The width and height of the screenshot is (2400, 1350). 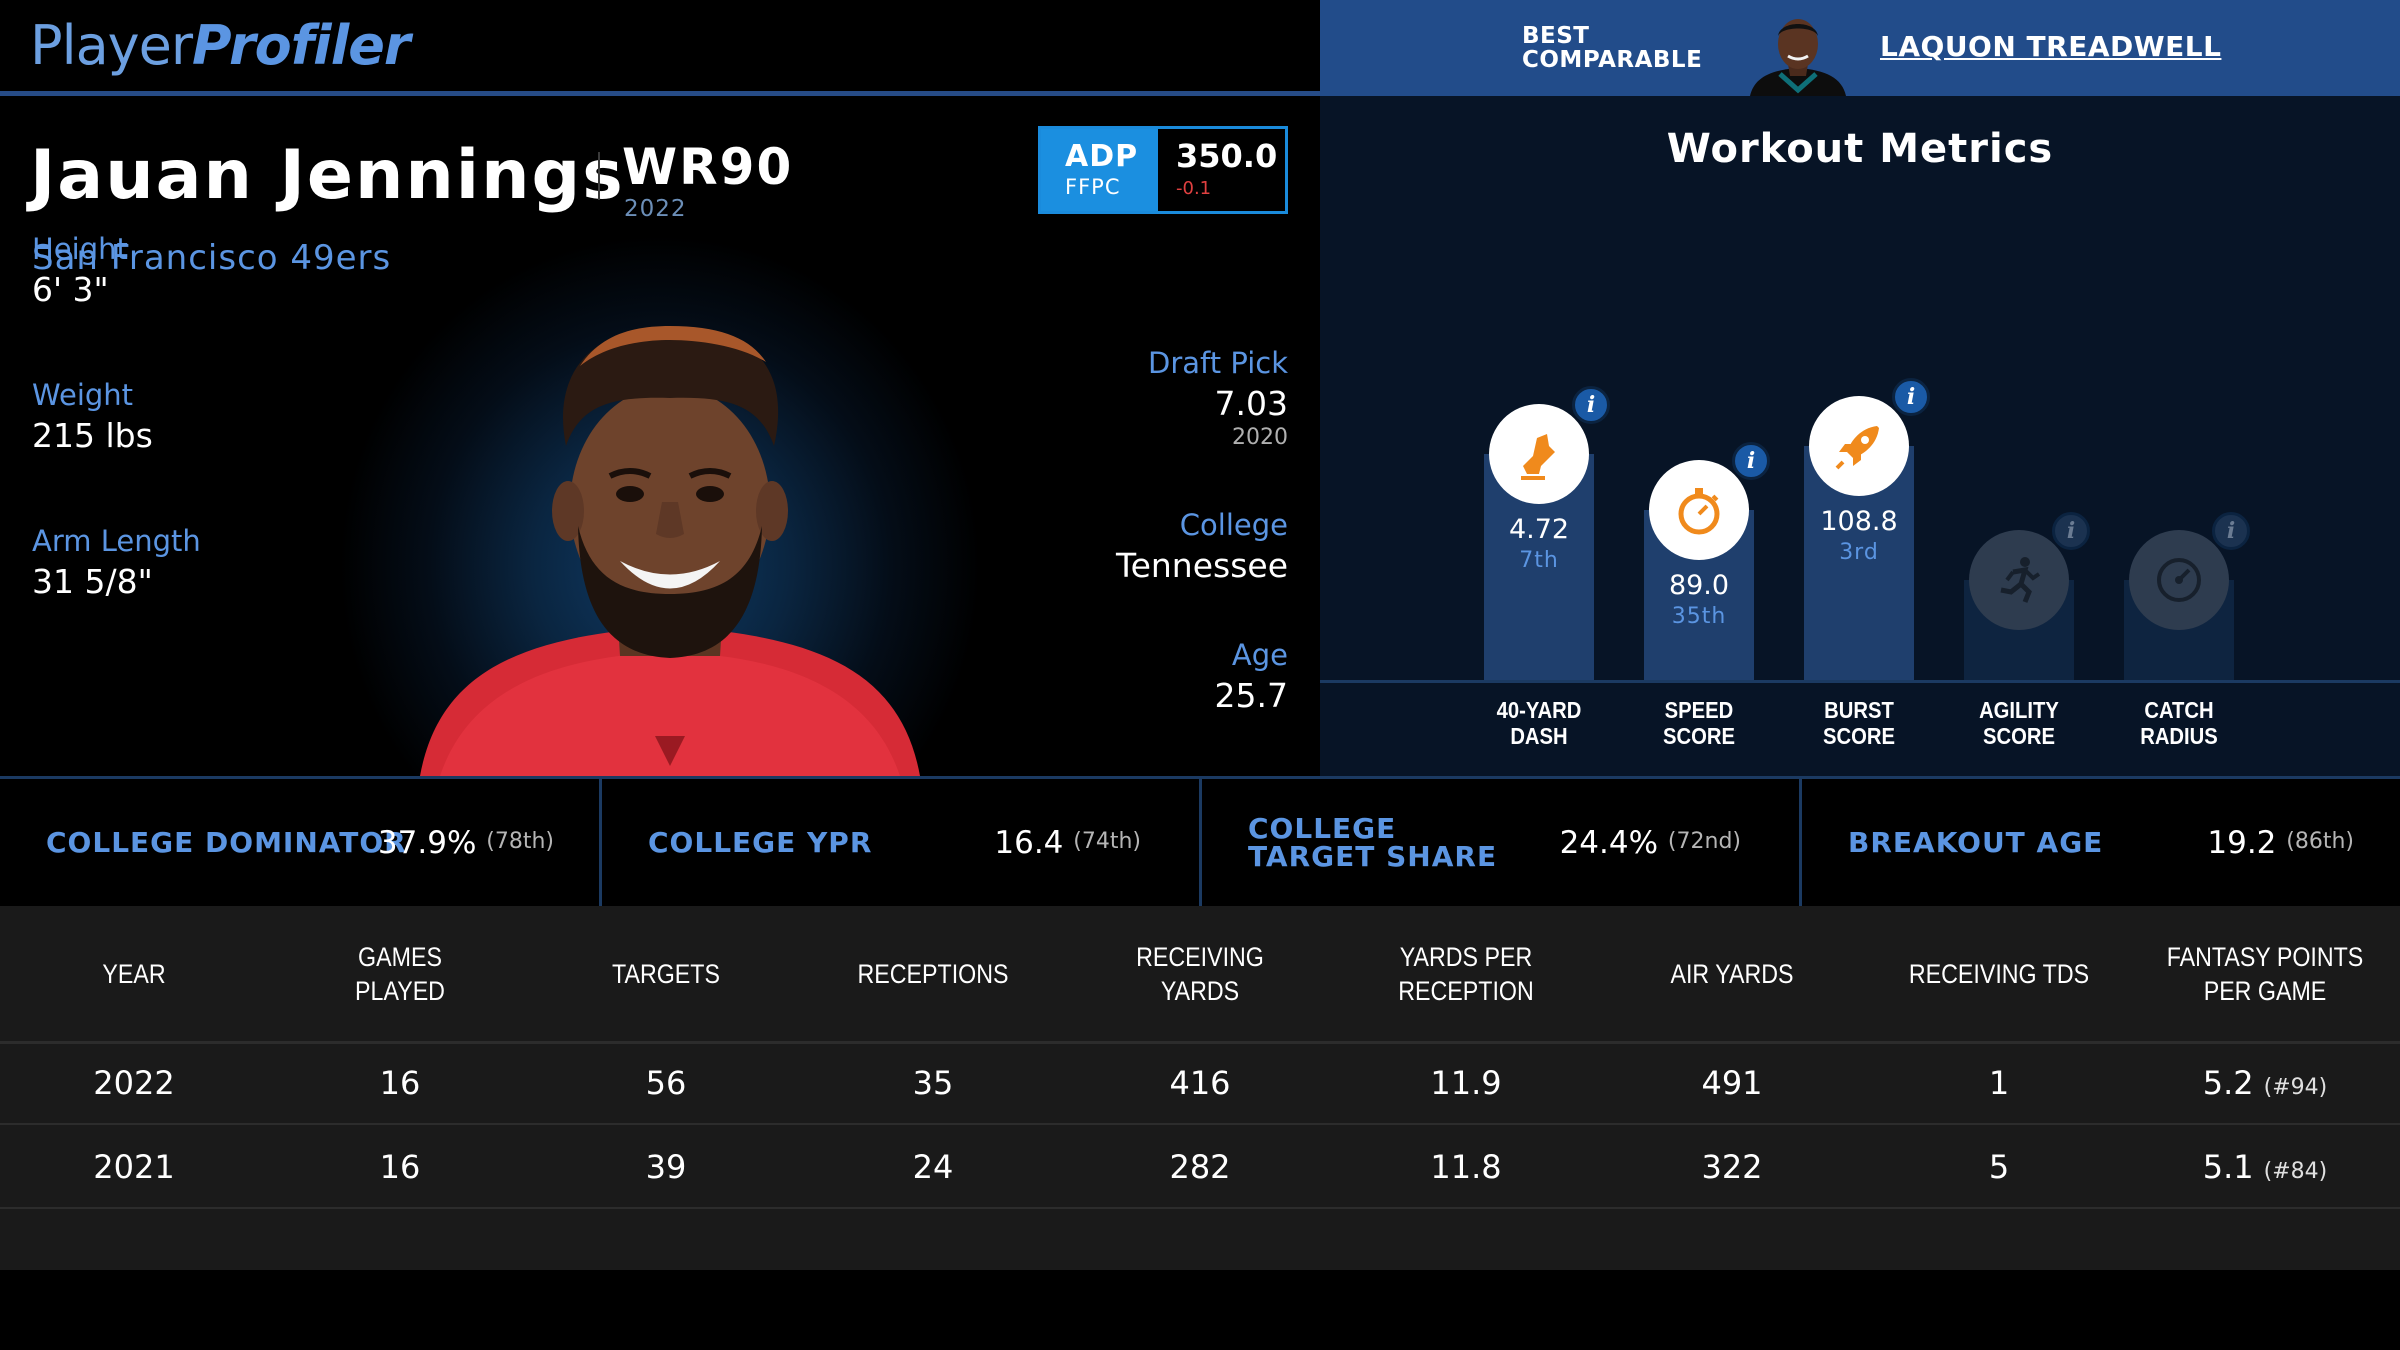 I want to click on college-stat-number: 37.9%, so click(x=427, y=842).